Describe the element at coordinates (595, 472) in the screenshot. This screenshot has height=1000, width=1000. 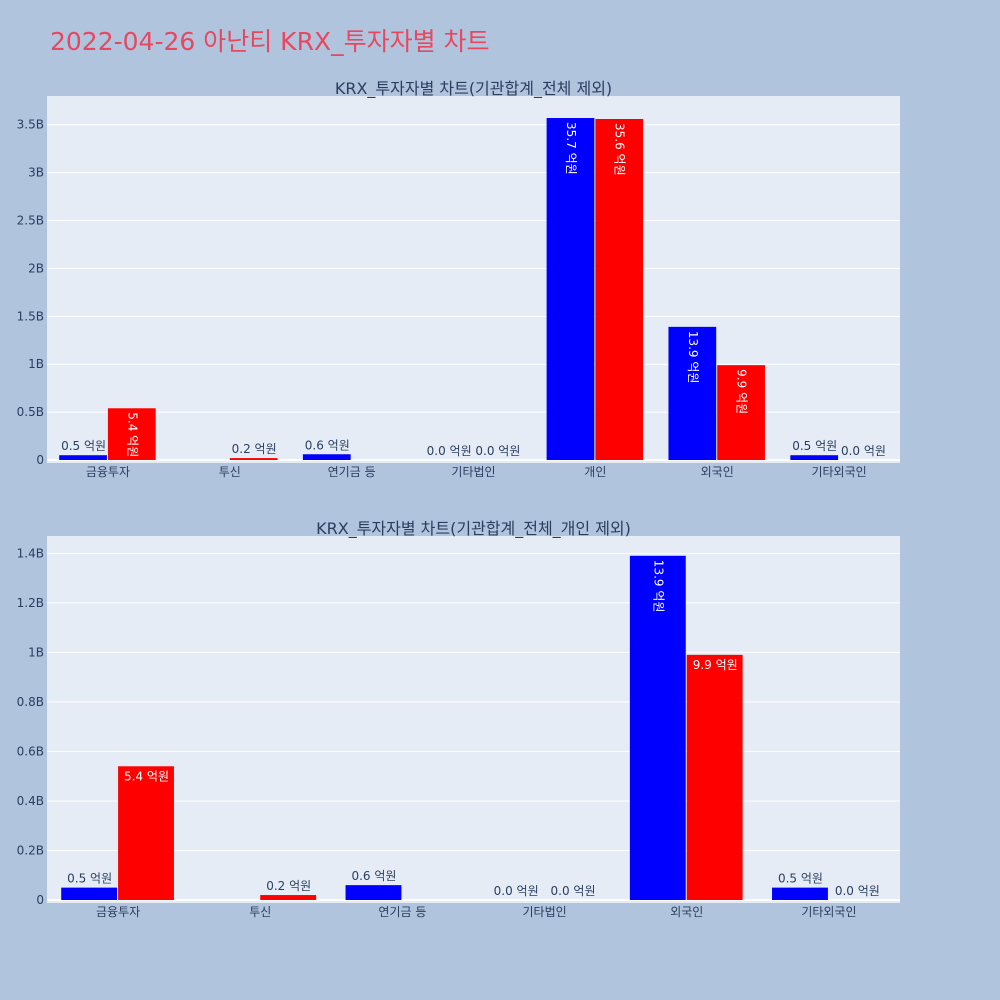
I see `x-tick-label: 개인` at that location.